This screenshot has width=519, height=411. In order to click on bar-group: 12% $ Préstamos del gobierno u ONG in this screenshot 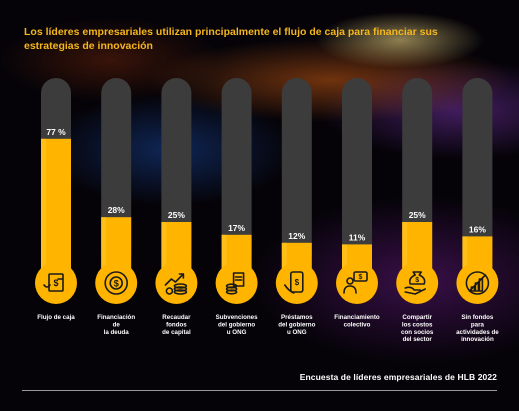, I will do `click(296, 207)`.